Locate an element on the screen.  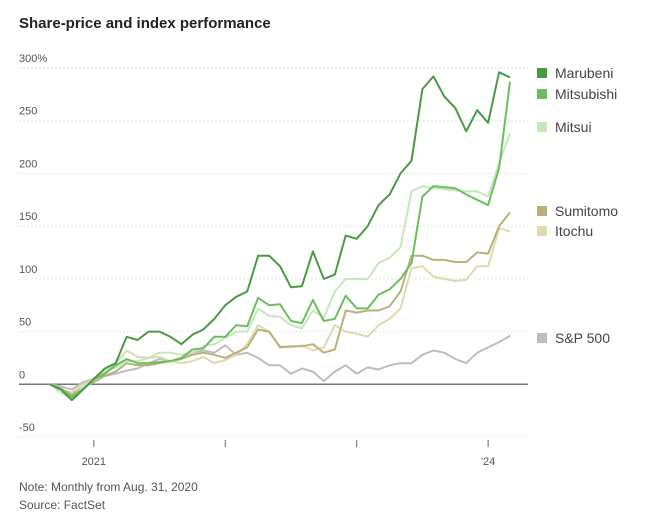
y-tick-label: -50 is located at coordinates (27, 428).